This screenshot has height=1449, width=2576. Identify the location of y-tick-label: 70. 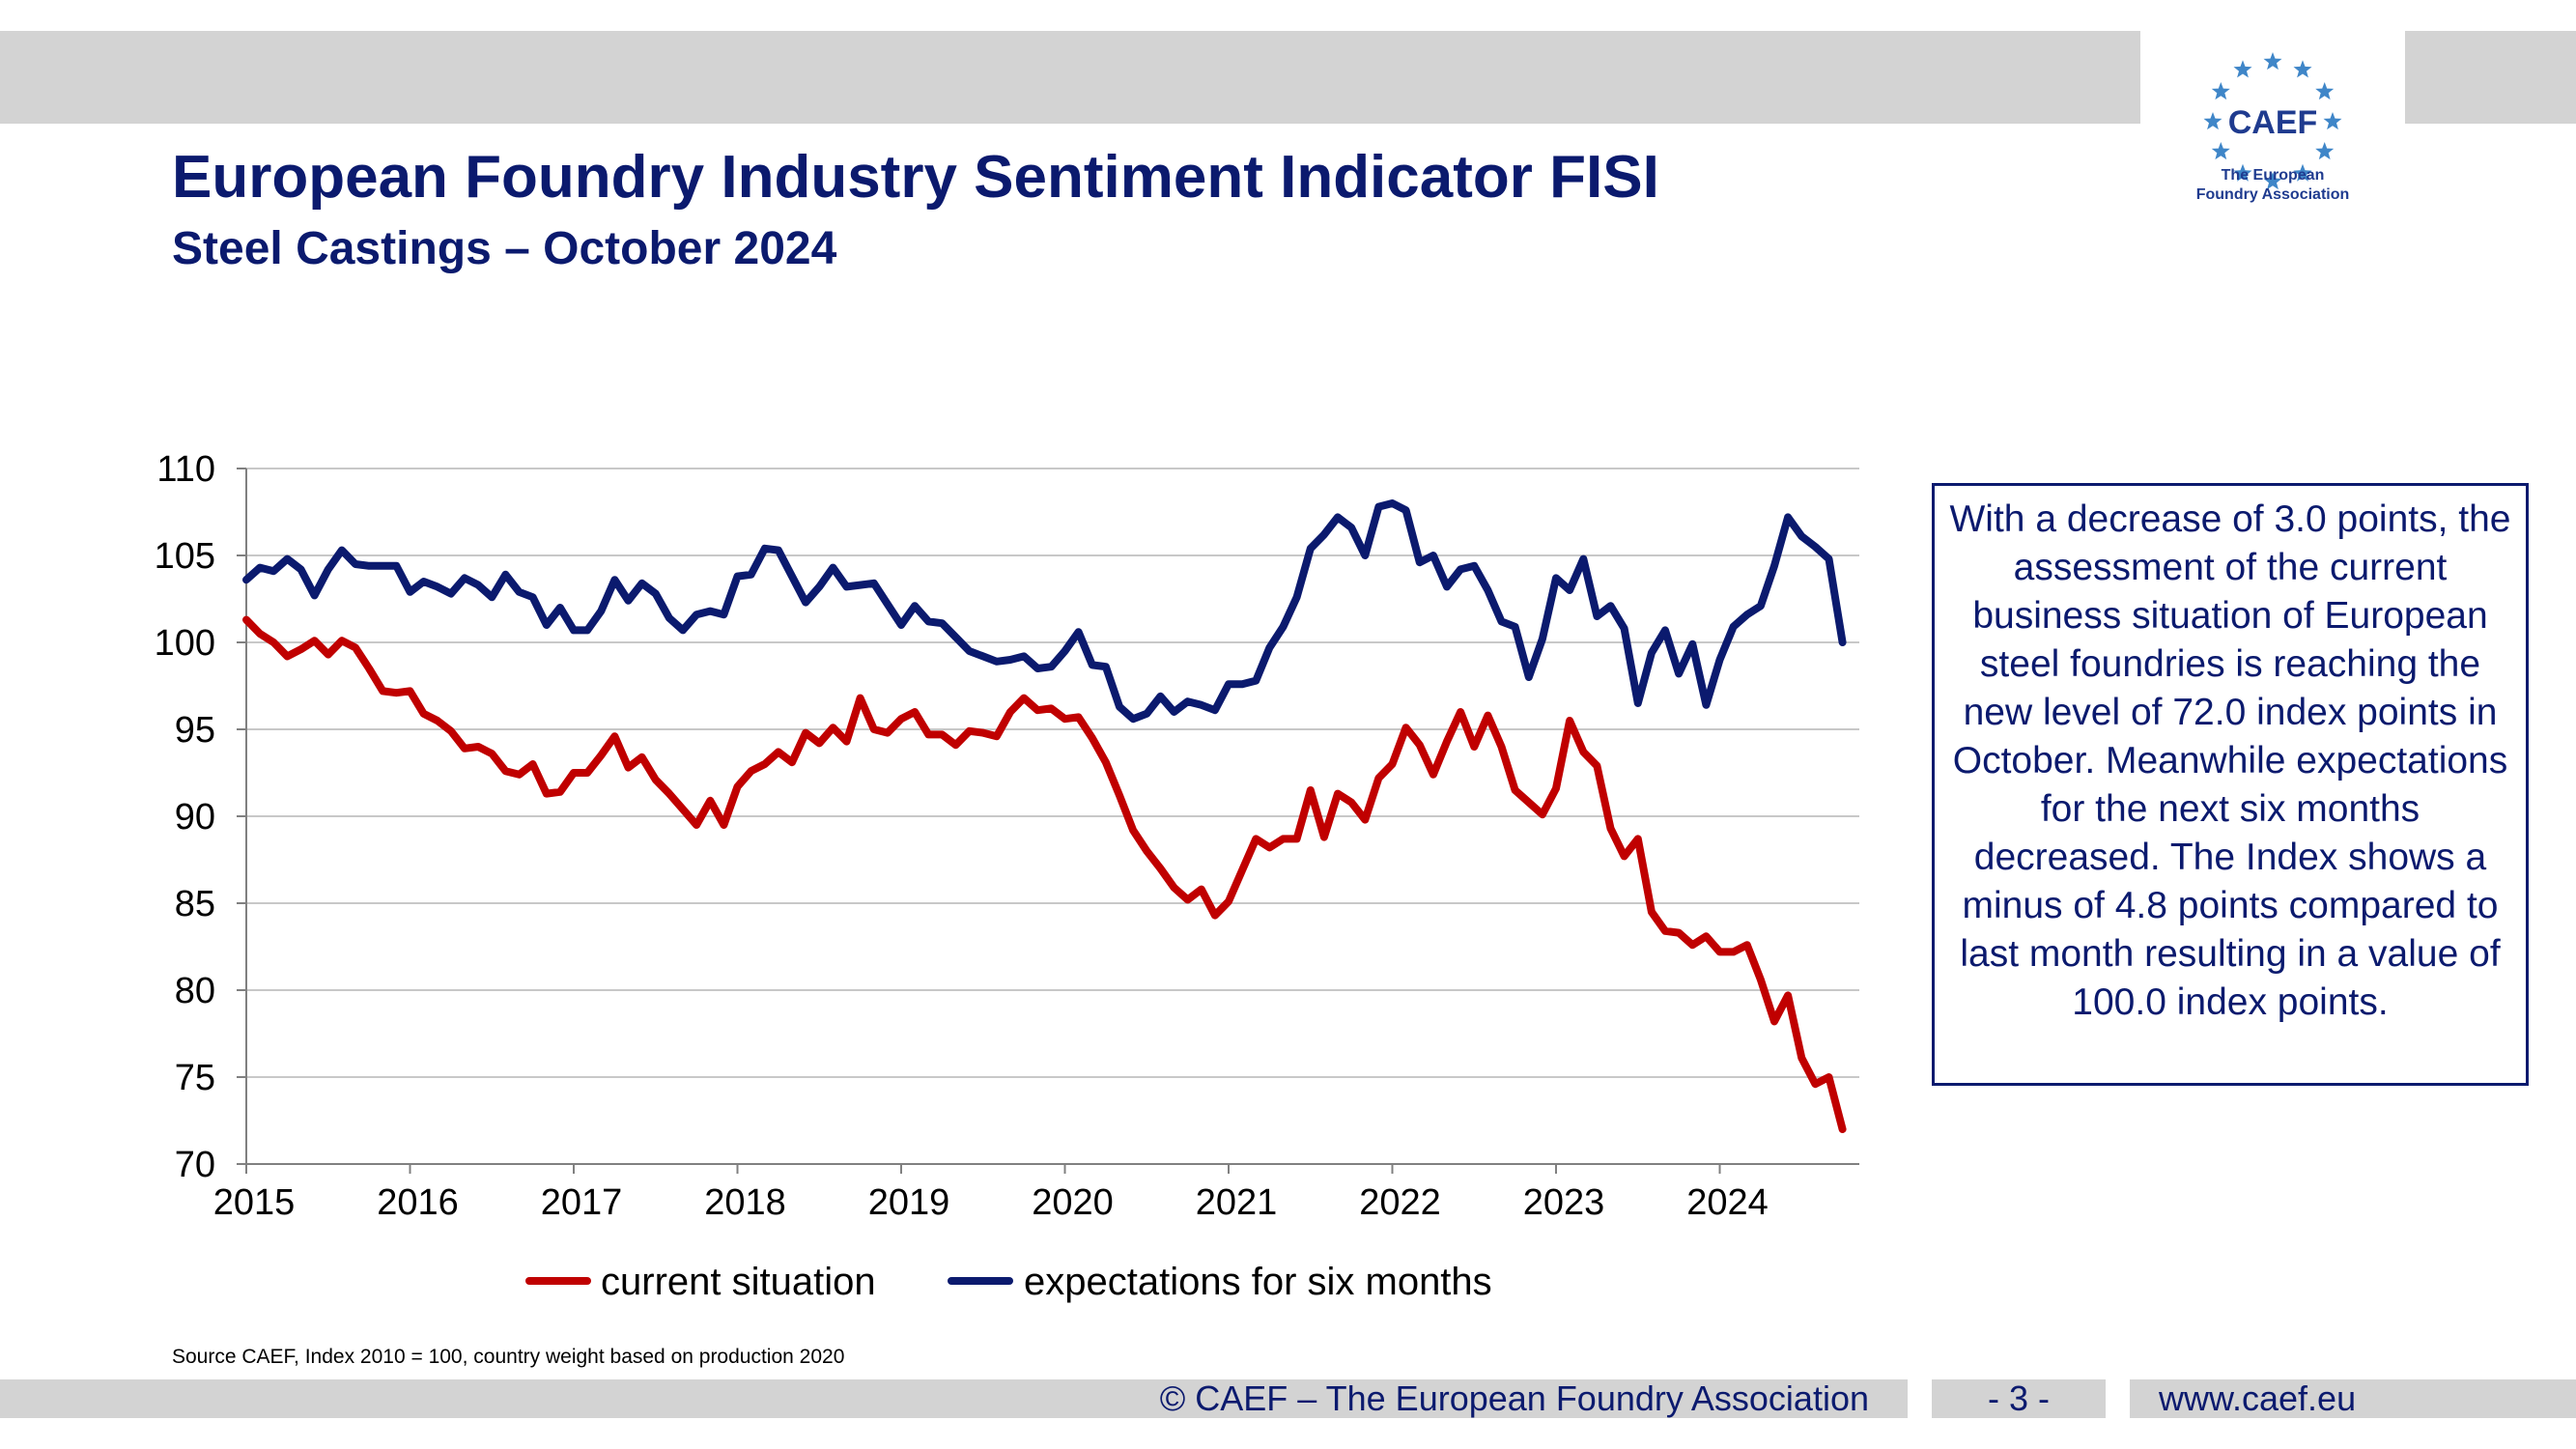
(195, 1165).